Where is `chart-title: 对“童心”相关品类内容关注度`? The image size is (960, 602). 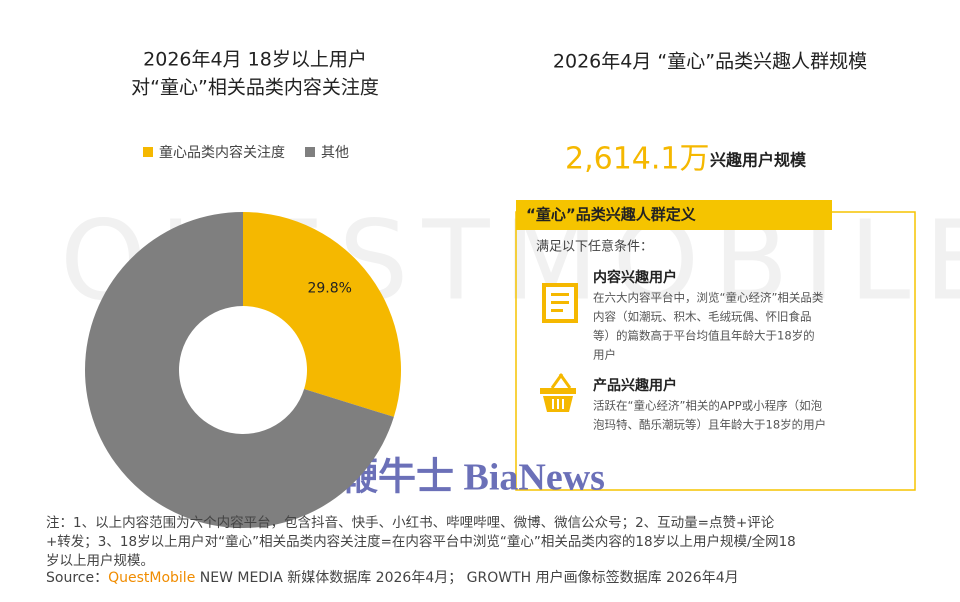 chart-title: 对“童心”相关品类内容关注度 is located at coordinates (255, 88).